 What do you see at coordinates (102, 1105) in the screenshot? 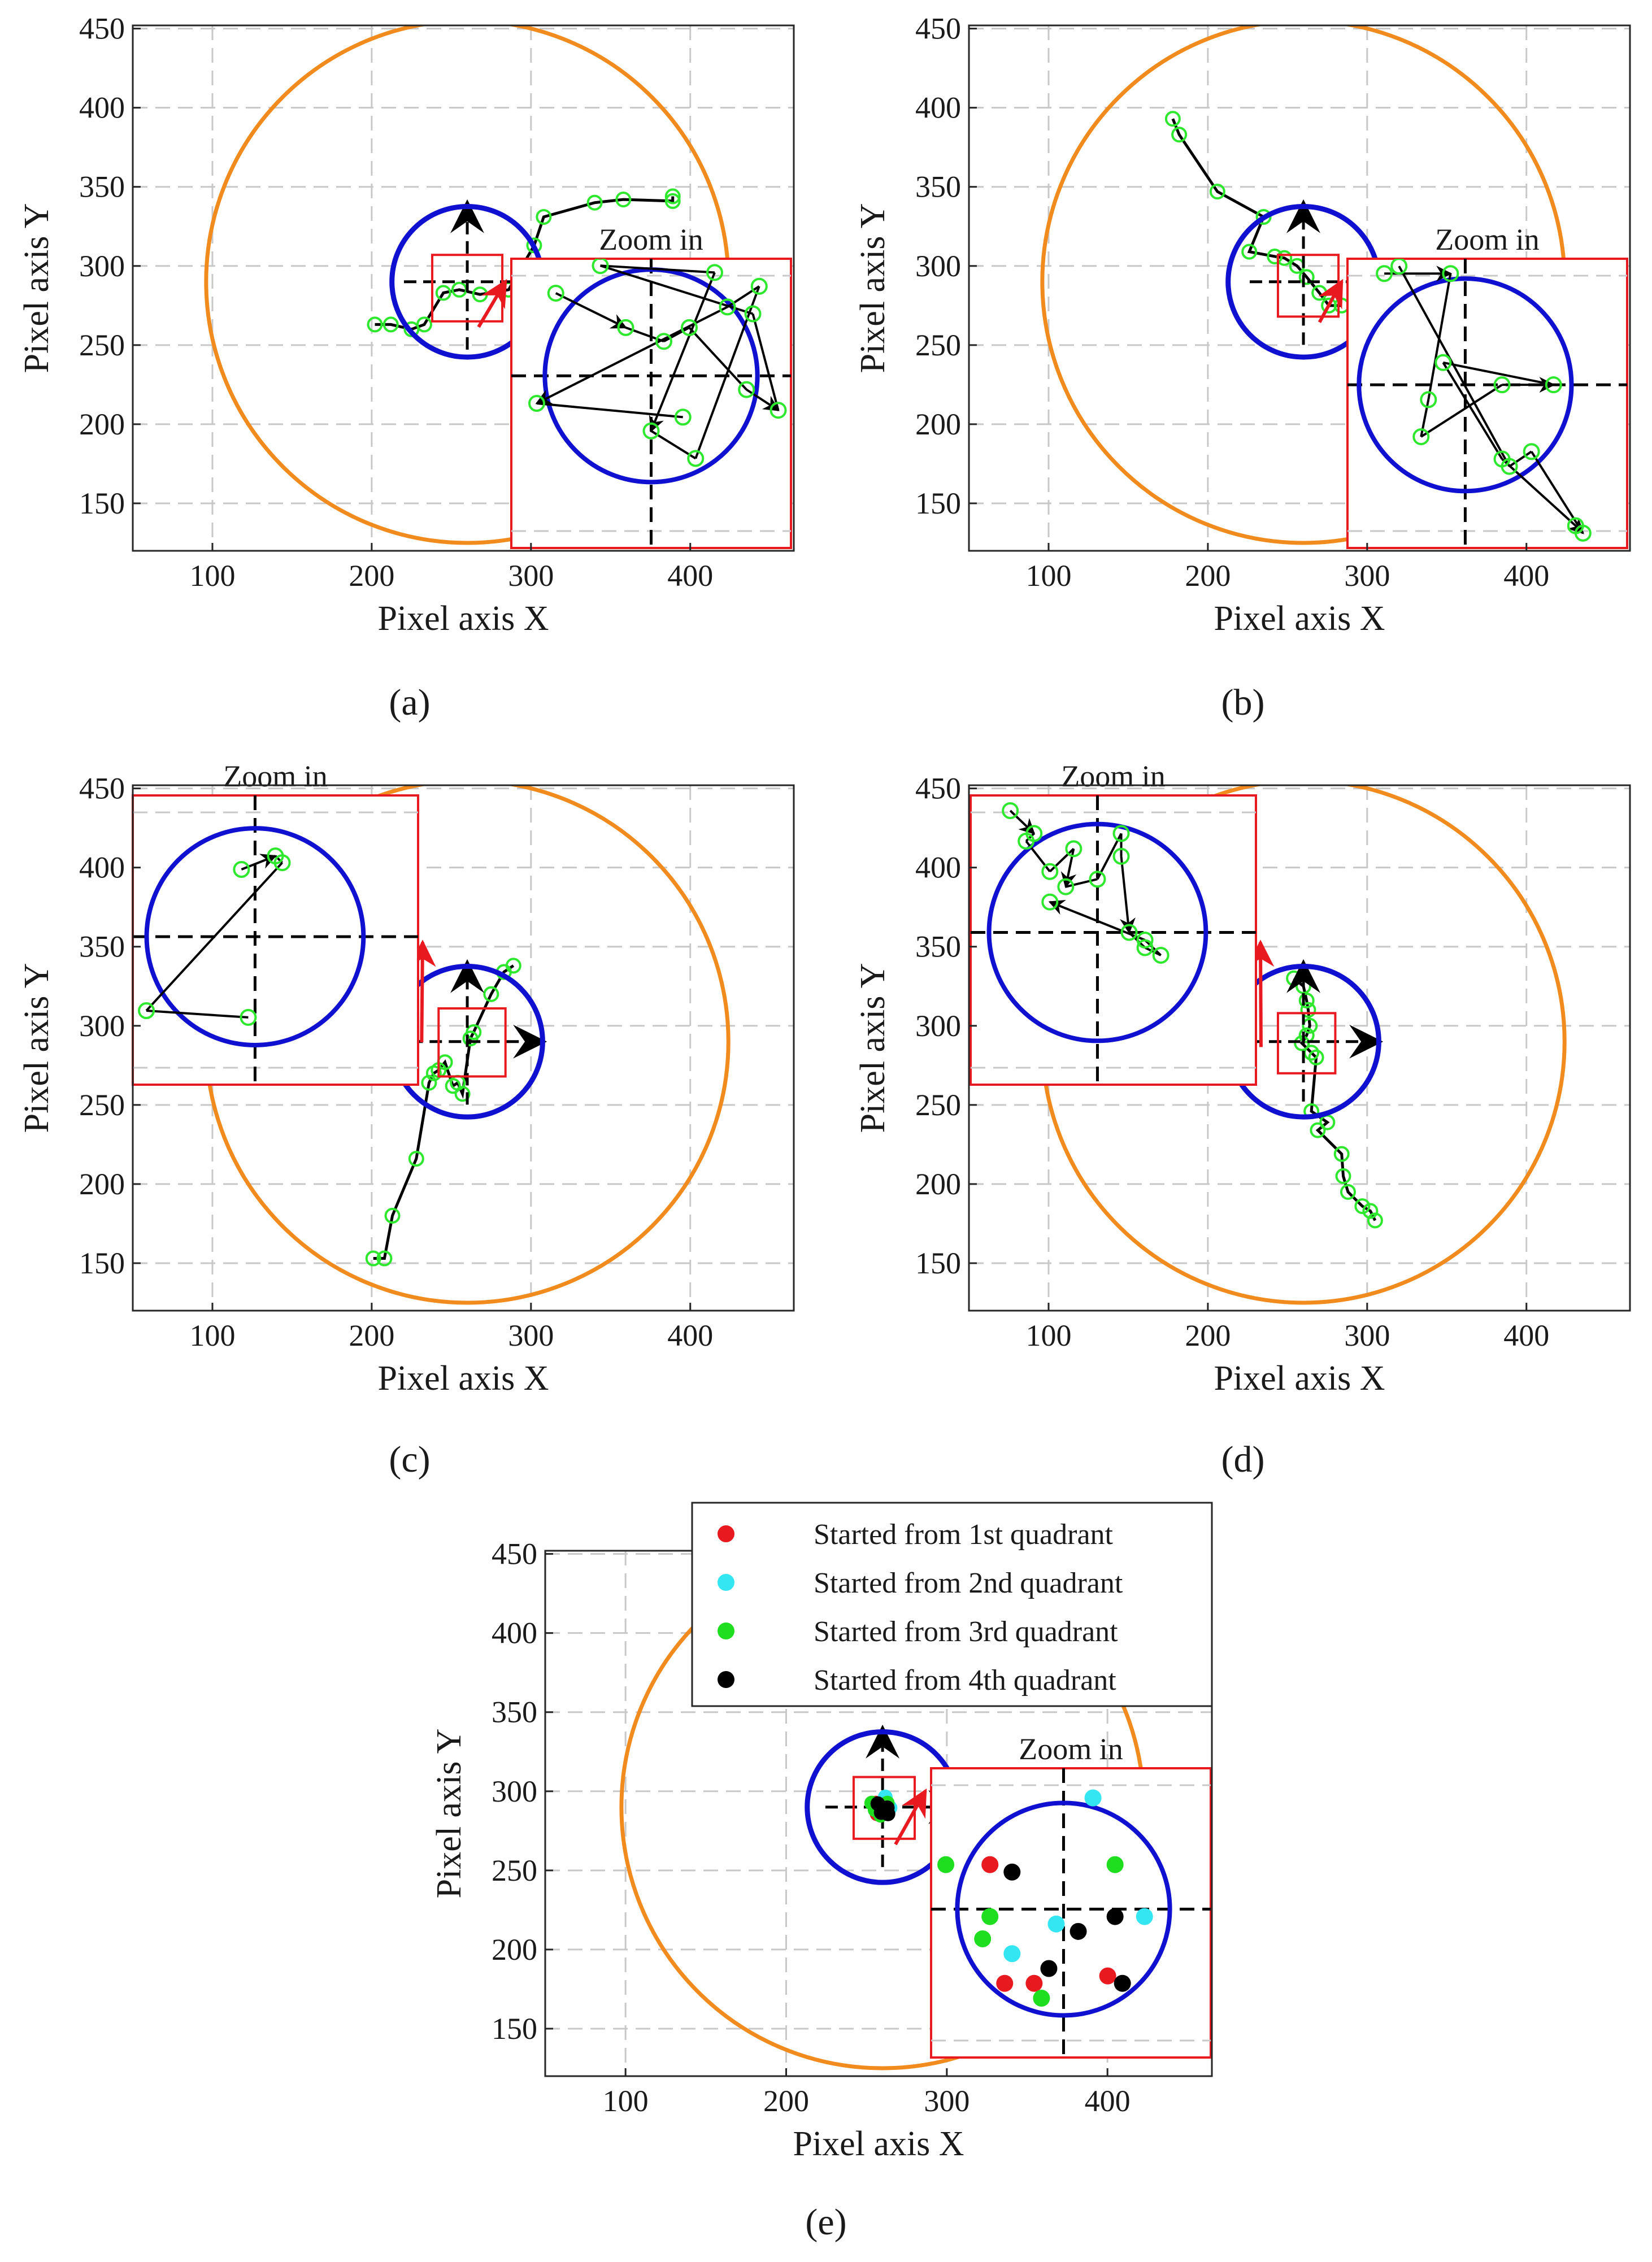
I see `ytick-label-c-2: 250` at bounding box center [102, 1105].